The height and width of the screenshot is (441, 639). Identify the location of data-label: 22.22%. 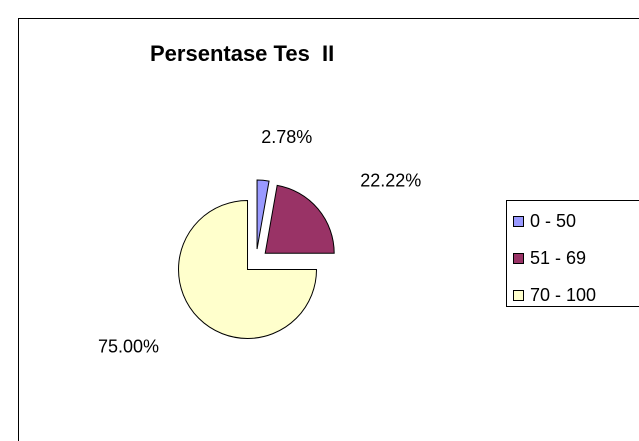
(390, 181).